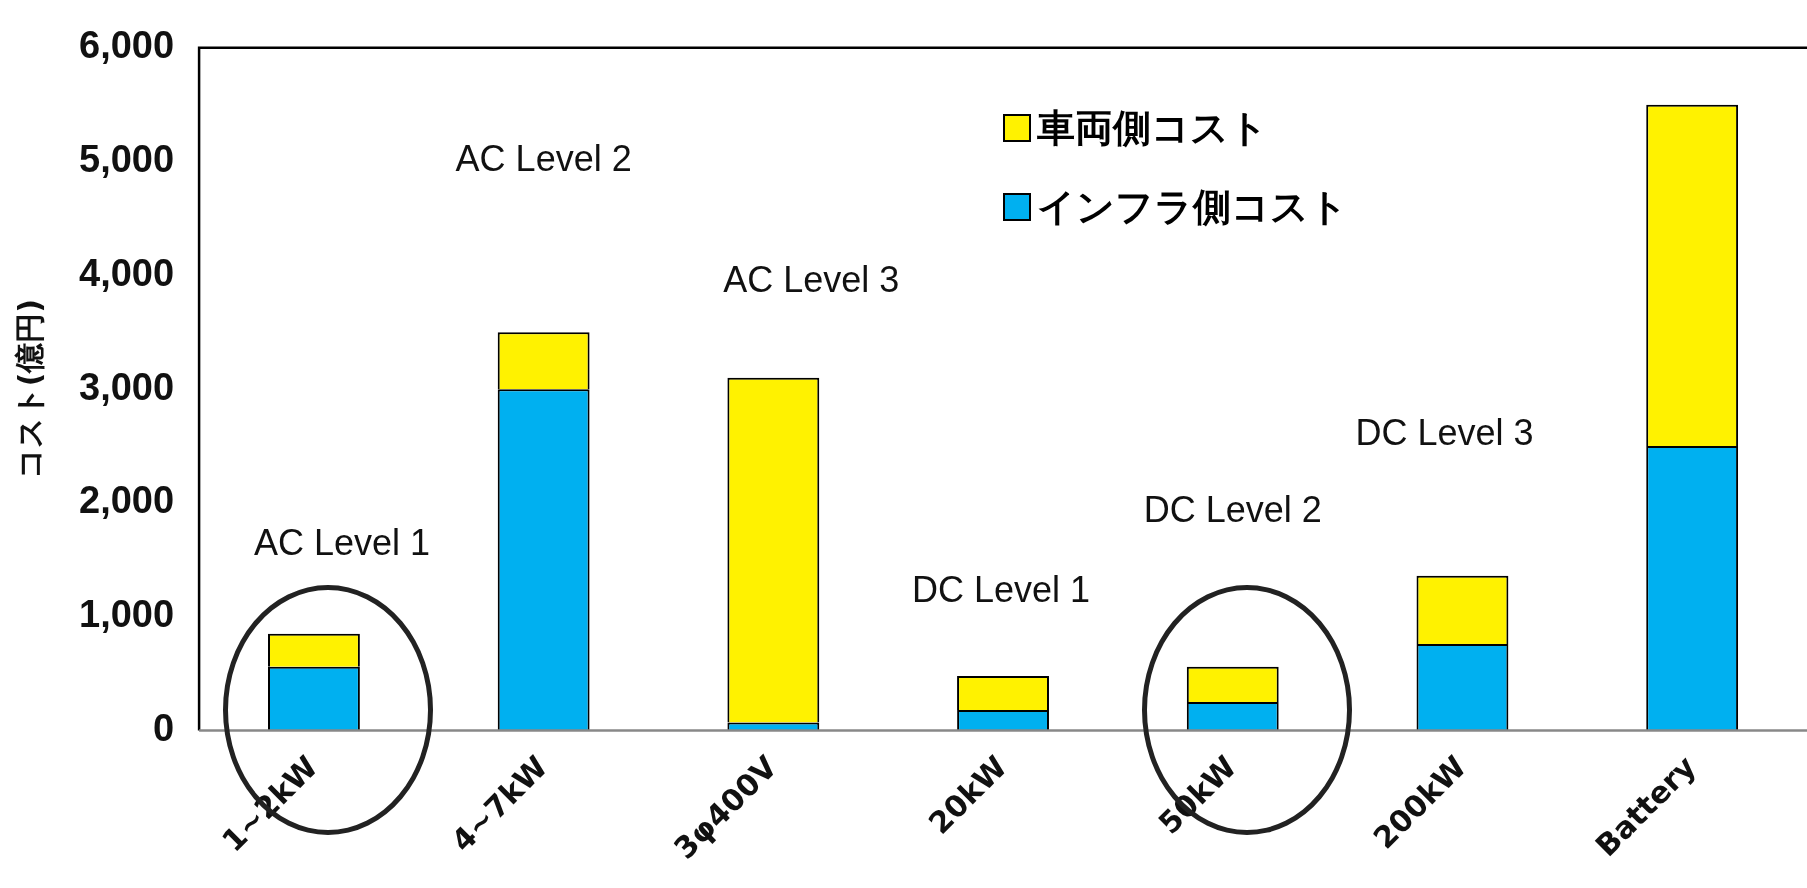  What do you see at coordinates (127, 45) in the screenshot?
I see `y-tick-label: 6,000` at bounding box center [127, 45].